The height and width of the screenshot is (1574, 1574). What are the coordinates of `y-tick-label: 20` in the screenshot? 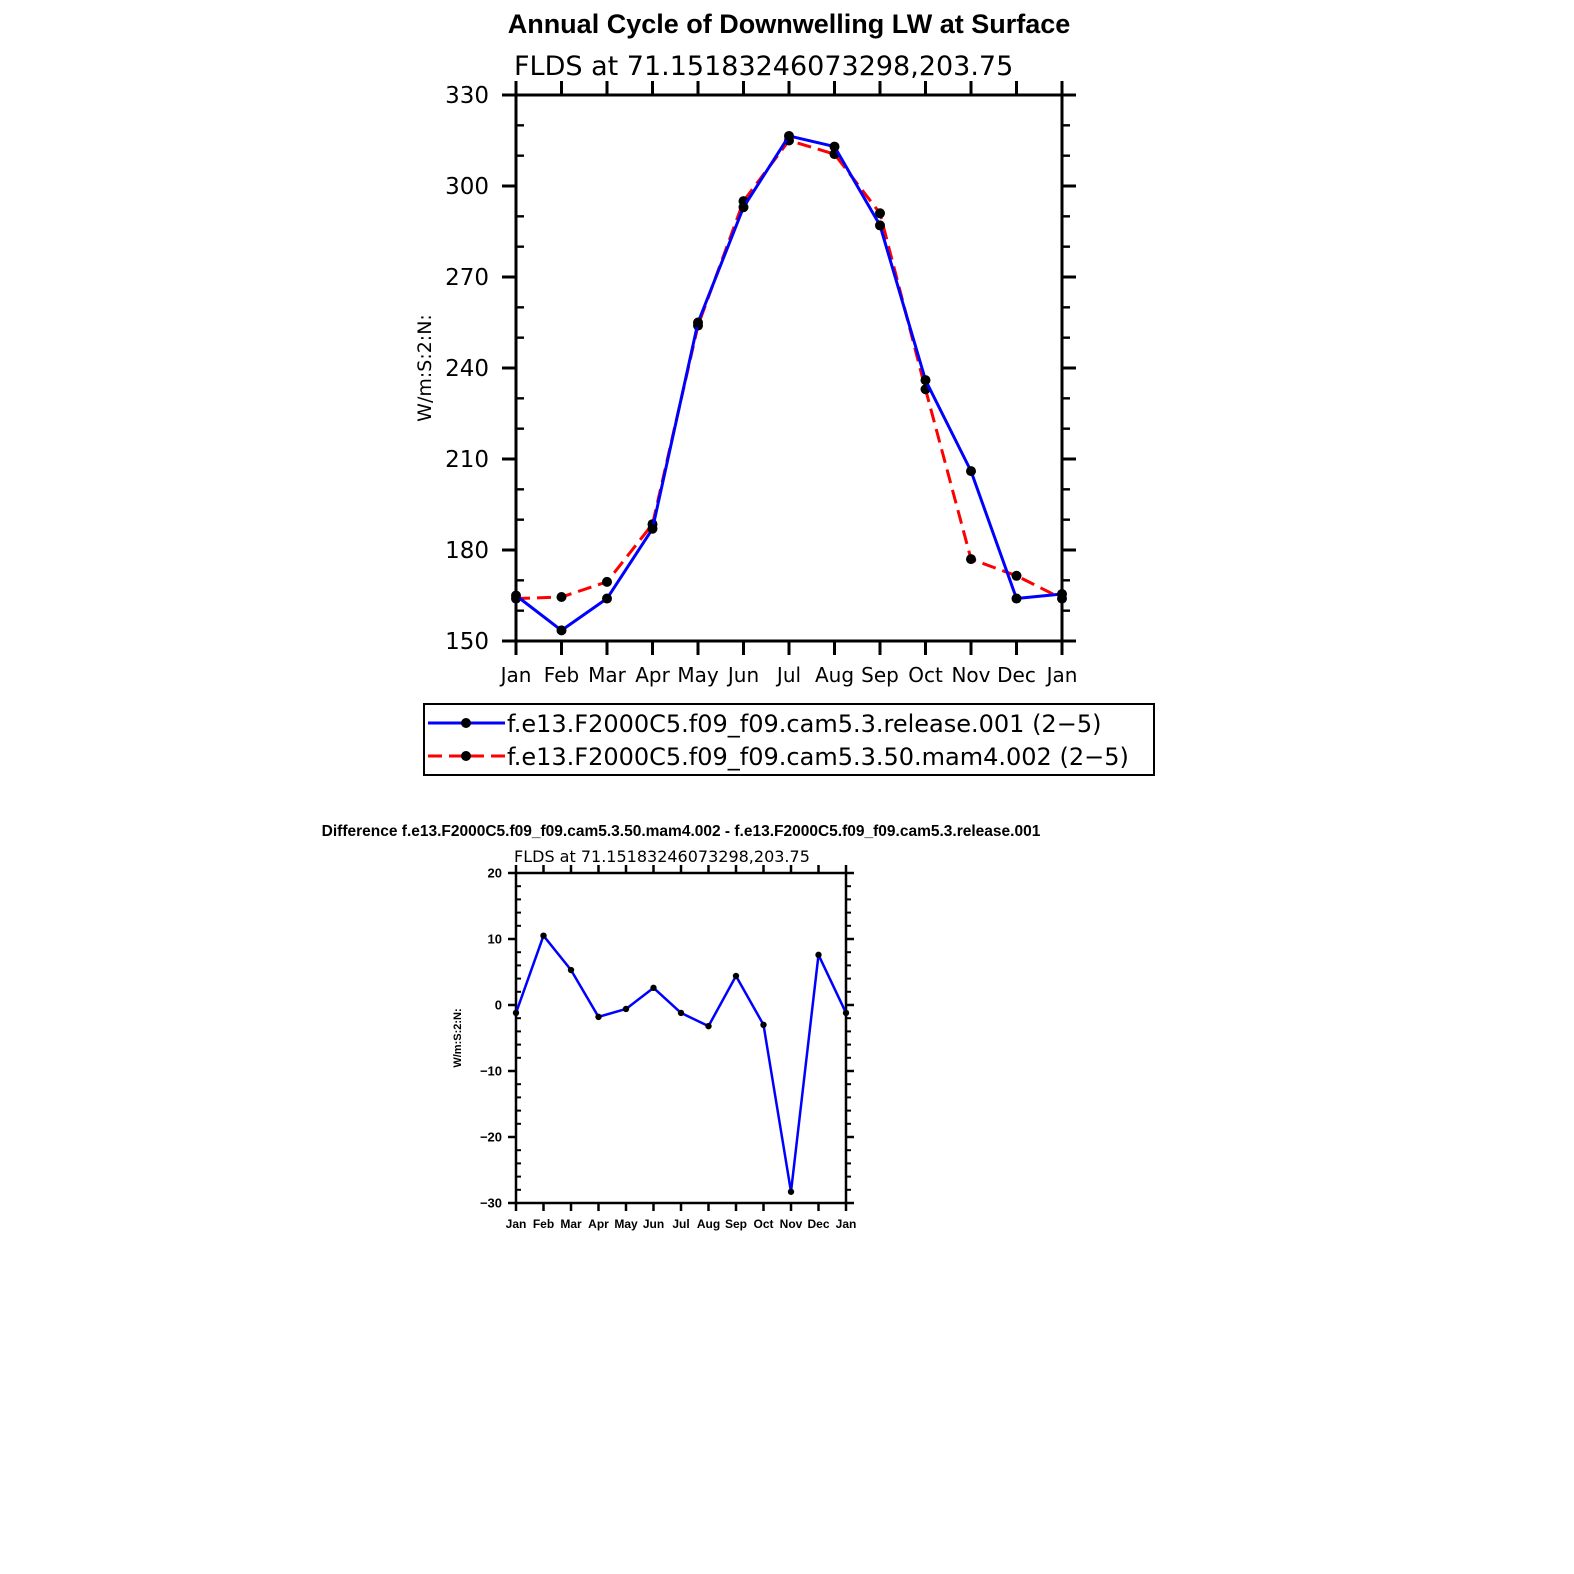 It's located at (495, 873).